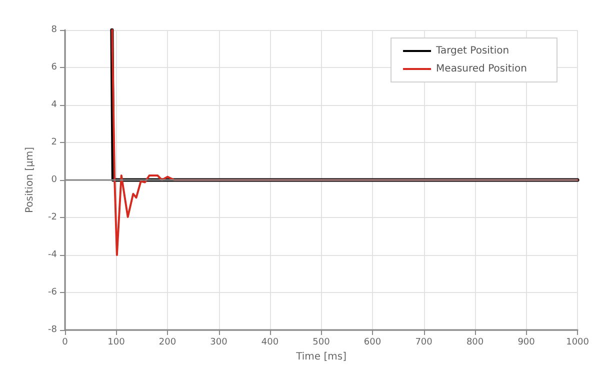  Describe the element at coordinates (54, 30) in the screenshot. I see `y-tick-label: 8` at that location.